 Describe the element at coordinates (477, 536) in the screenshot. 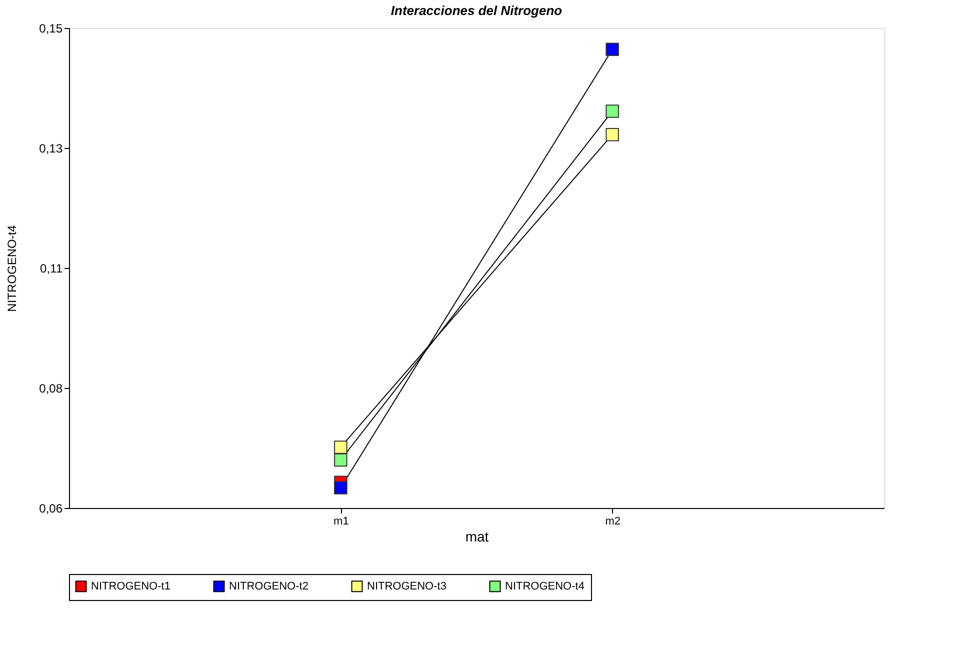

I see `x-axis-title: mat` at that location.